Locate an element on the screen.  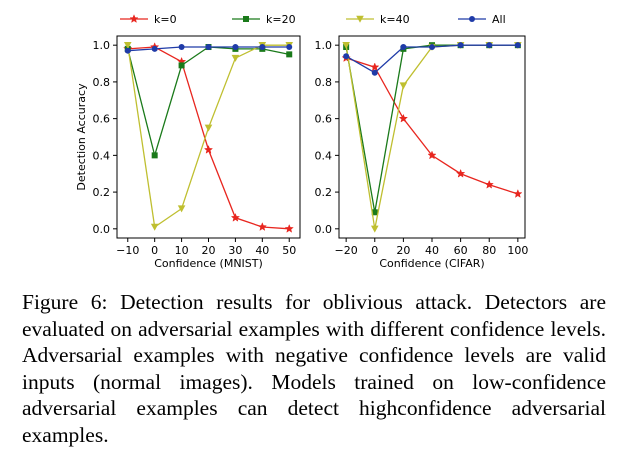
legend-item: All is located at coordinates (482, 19).